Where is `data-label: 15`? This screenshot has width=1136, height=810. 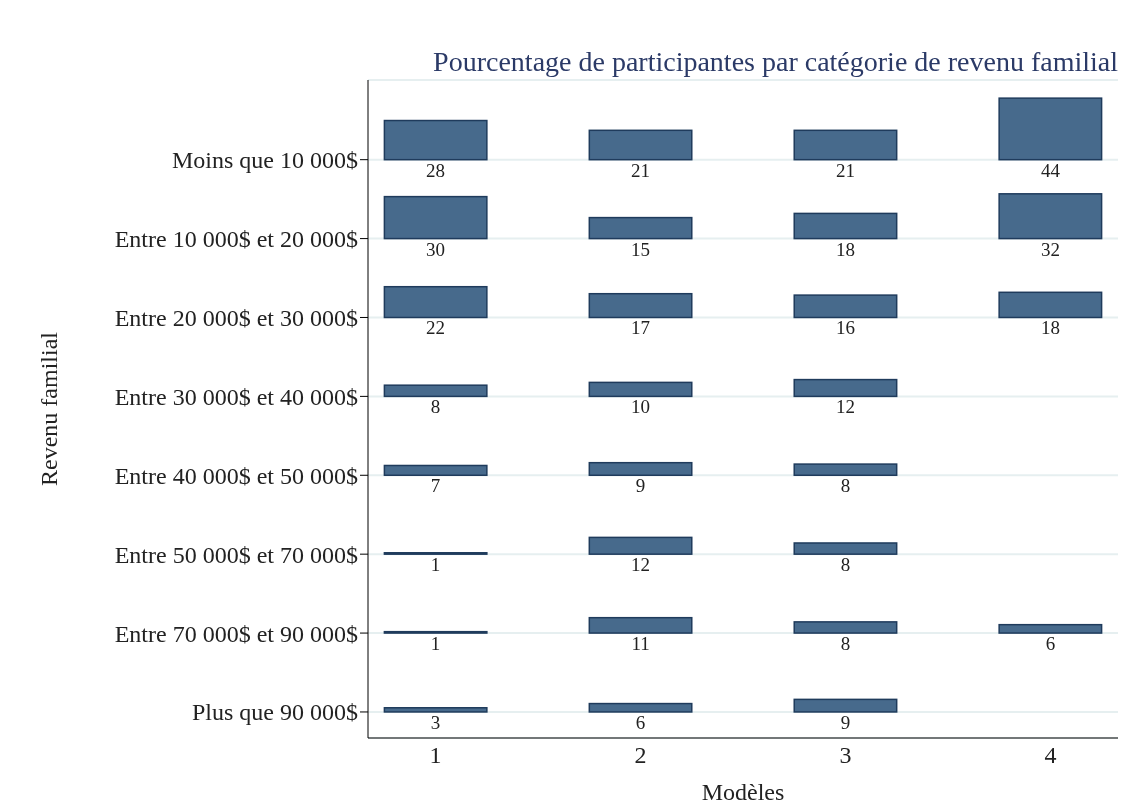 data-label: 15 is located at coordinates (641, 249).